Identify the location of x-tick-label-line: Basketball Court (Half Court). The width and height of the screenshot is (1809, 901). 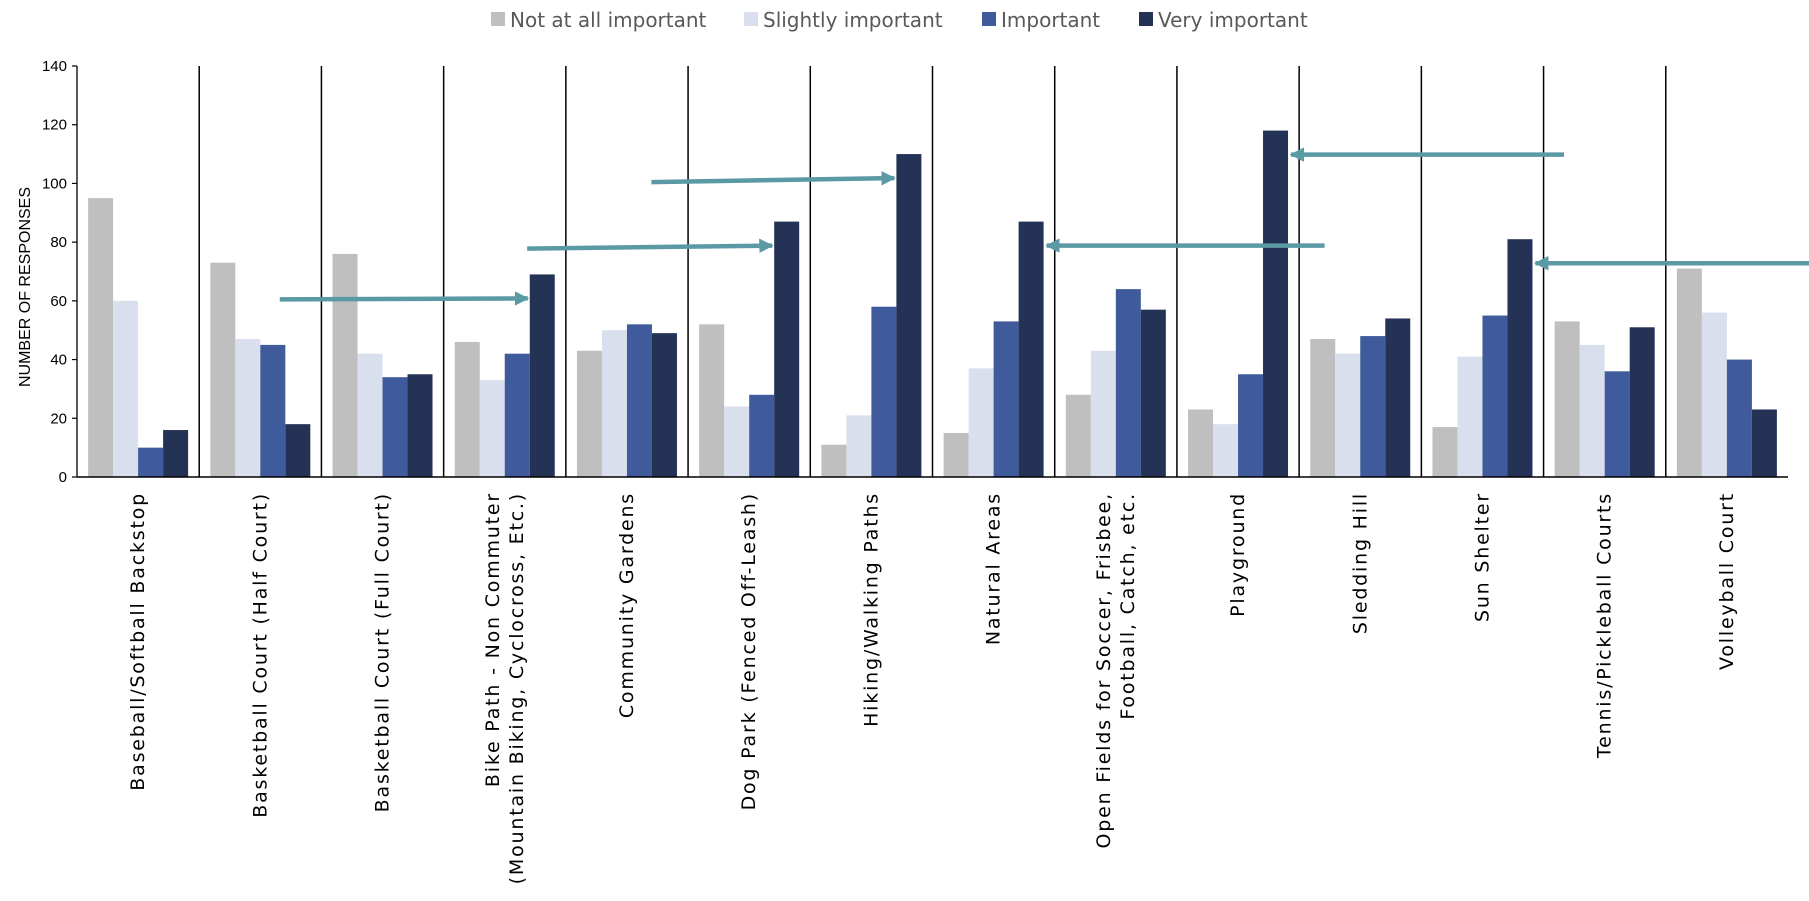
(260, 655).